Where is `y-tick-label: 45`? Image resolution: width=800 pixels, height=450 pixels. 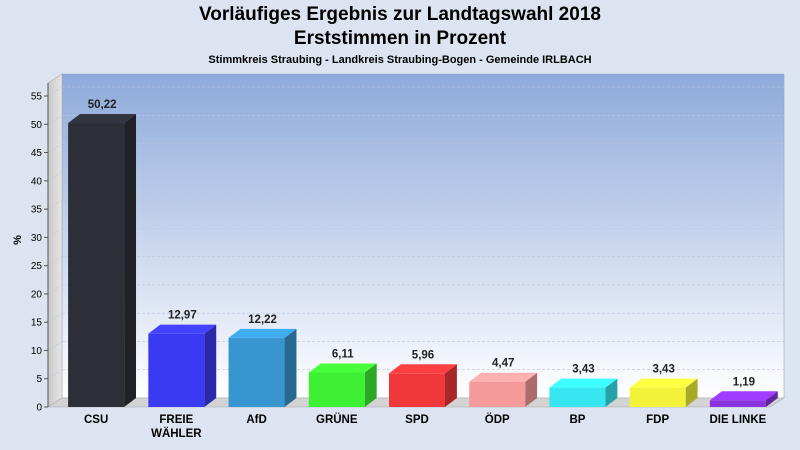 y-tick-label: 45 is located at coordinates (37, 153).